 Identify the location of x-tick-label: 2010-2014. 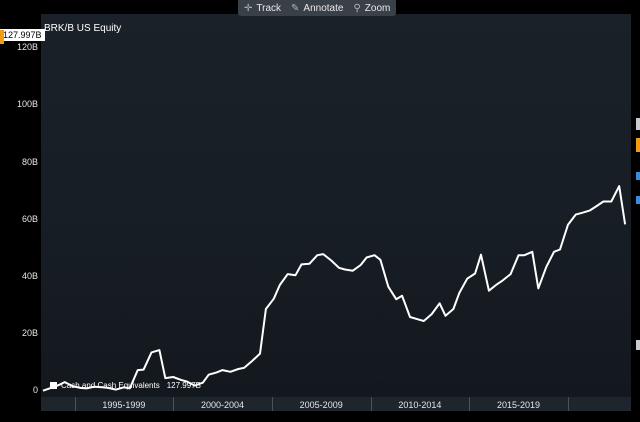
(420, 405).